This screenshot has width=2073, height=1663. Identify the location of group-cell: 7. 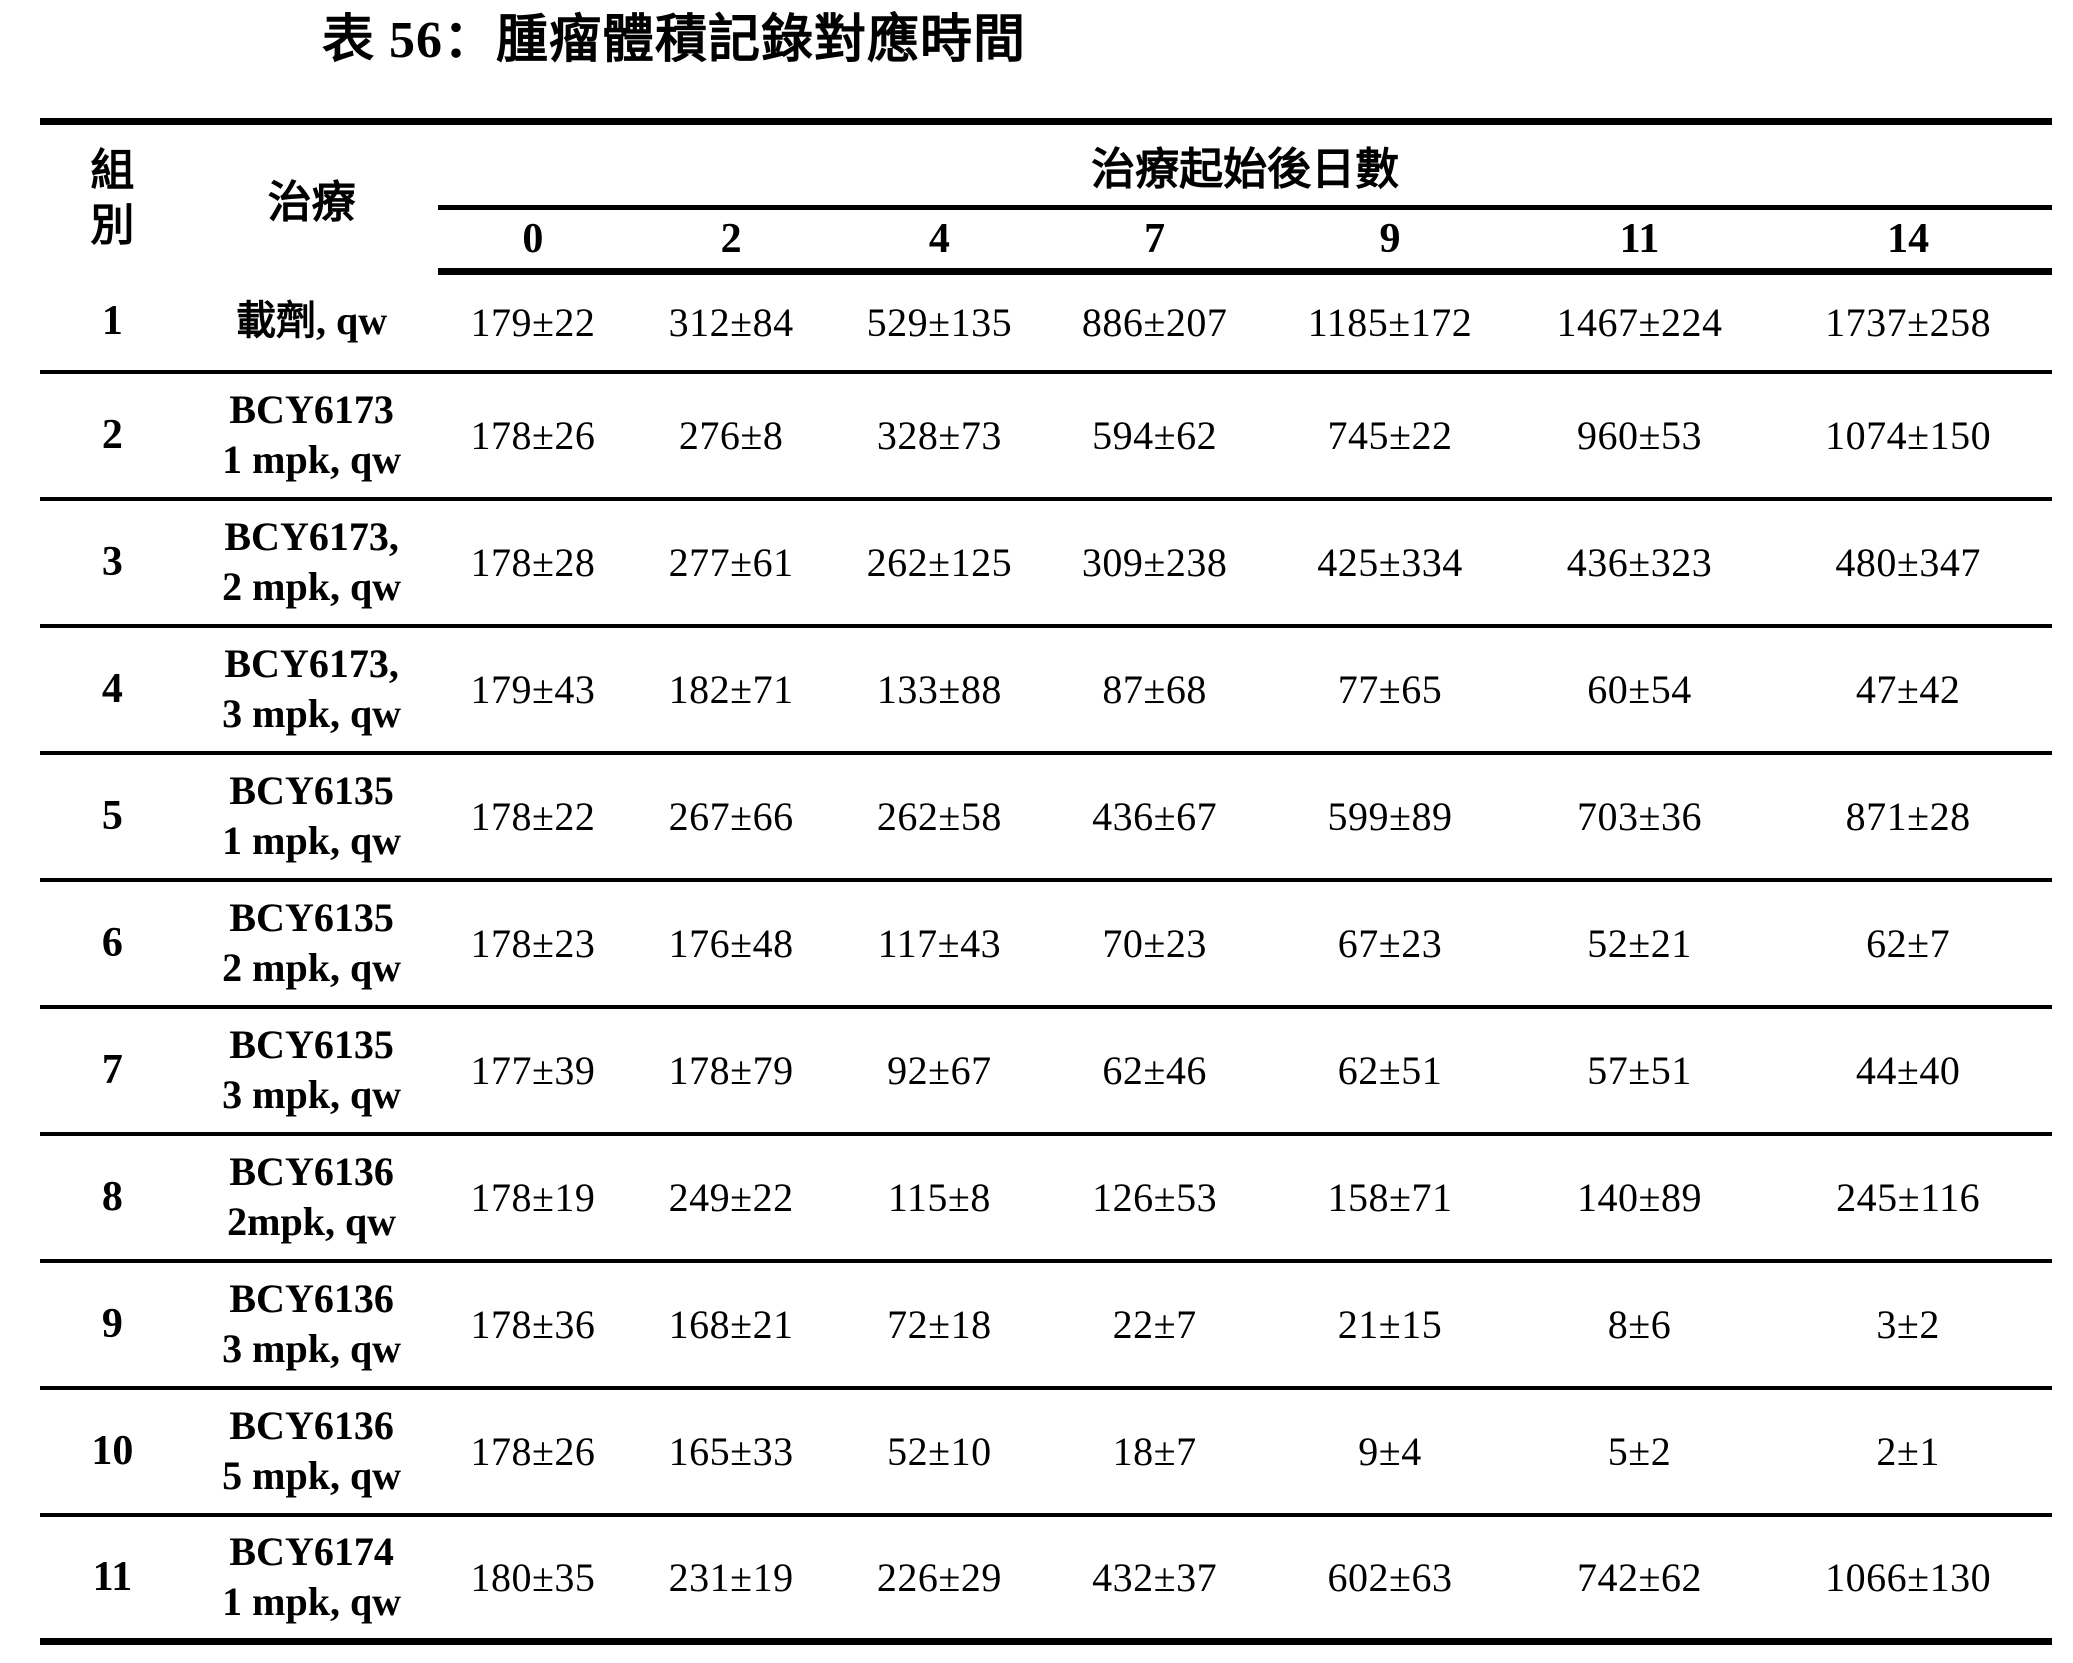
(112, 1071).